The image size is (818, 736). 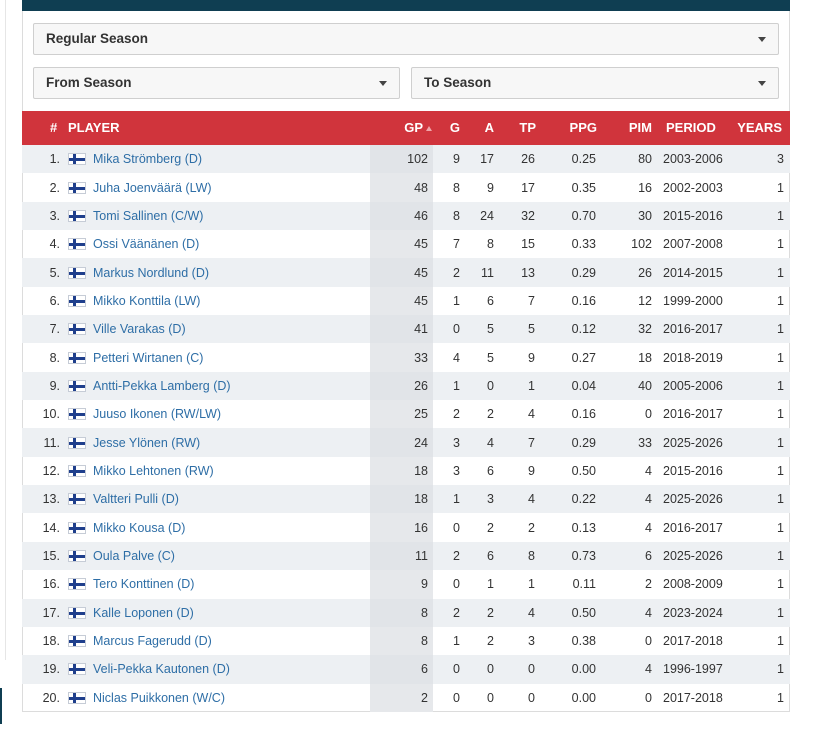 I want to click on player-name-link: Petteri Wirtanen (C), so click(x=148, y=357).